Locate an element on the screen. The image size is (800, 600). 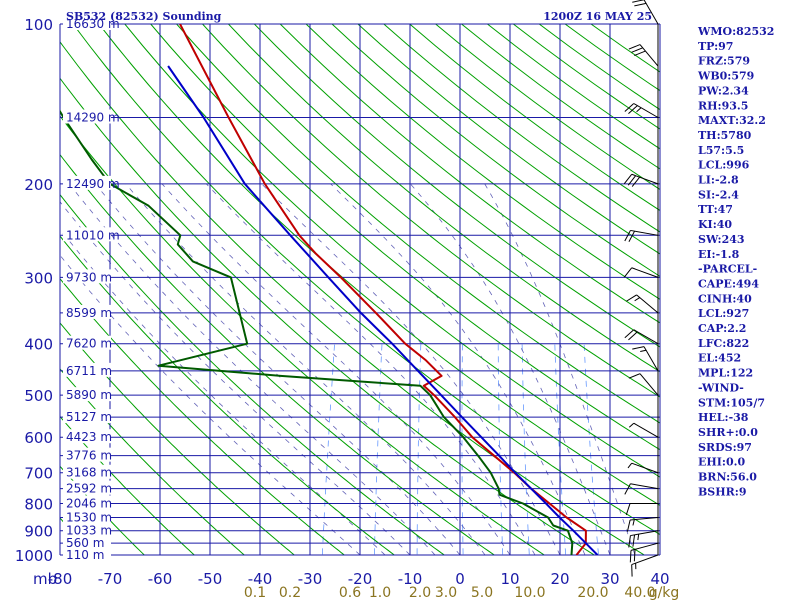
wind-barb-column is located at coordinates (641, 288).